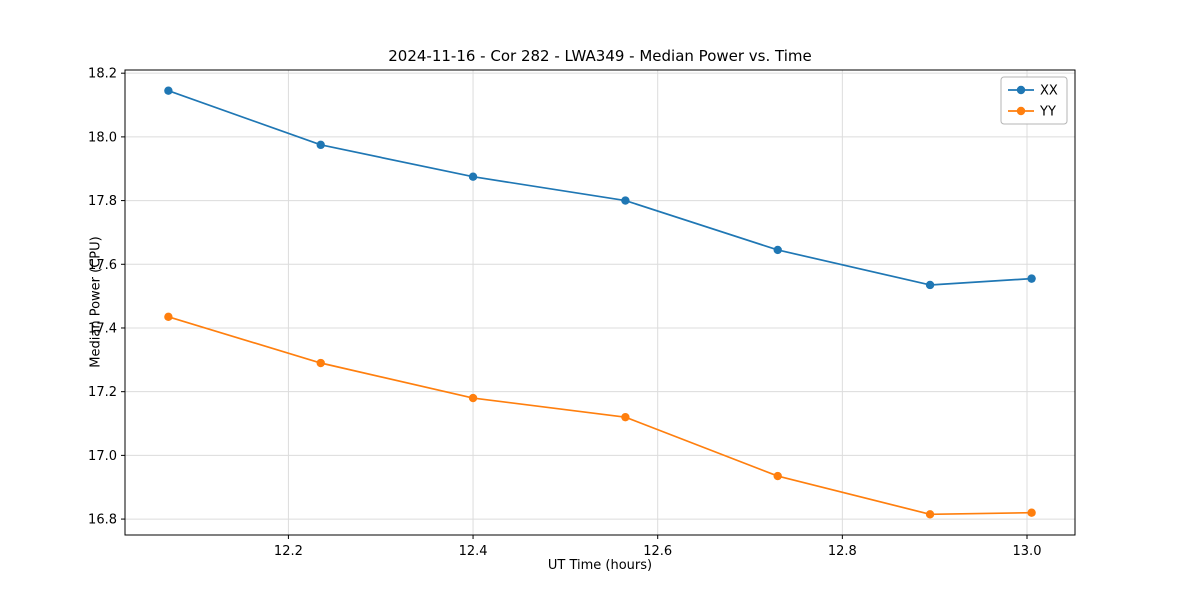 This screenshot has width=1200, height=600. What do you see at coordinates (657, 551) in the screenshot?
I see `x-tick-label: 12.6` at bounding box center [657, 551].